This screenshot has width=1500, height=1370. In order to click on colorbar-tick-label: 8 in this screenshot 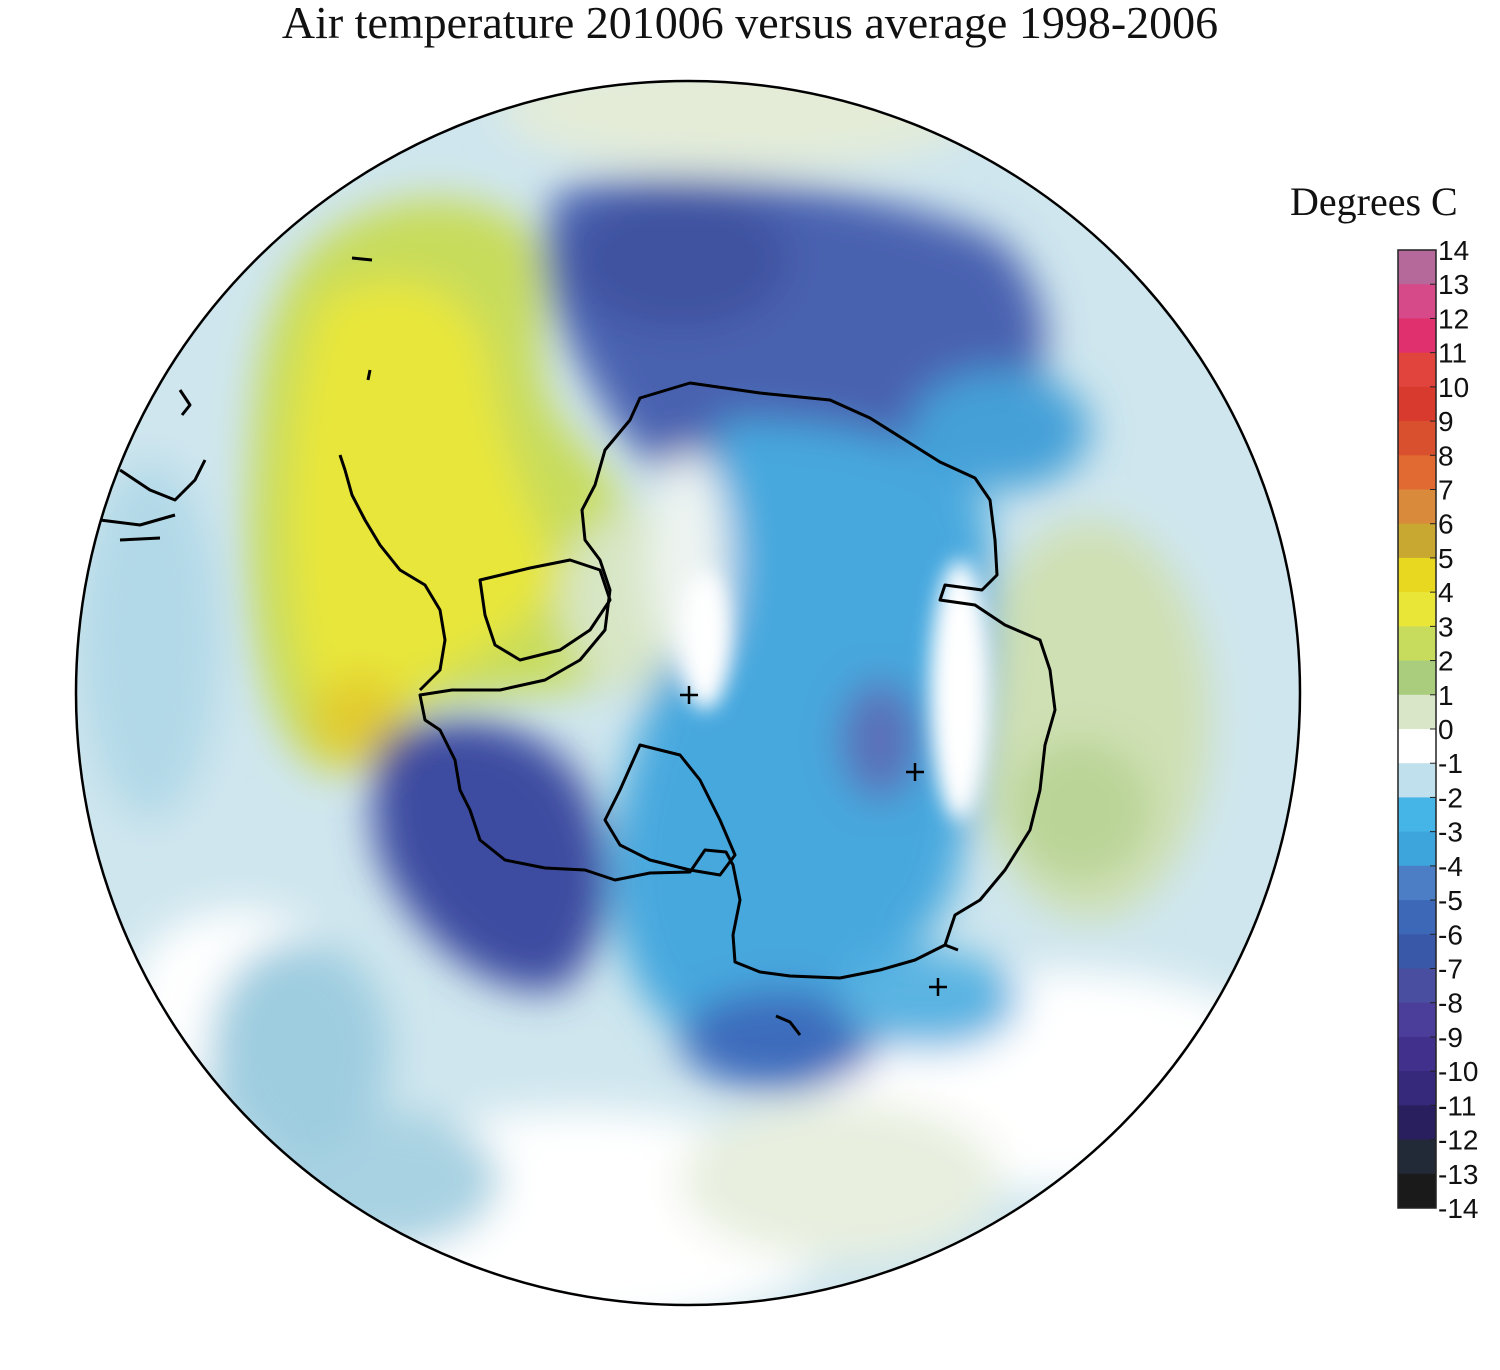, I will do `click(1446, 455)`.